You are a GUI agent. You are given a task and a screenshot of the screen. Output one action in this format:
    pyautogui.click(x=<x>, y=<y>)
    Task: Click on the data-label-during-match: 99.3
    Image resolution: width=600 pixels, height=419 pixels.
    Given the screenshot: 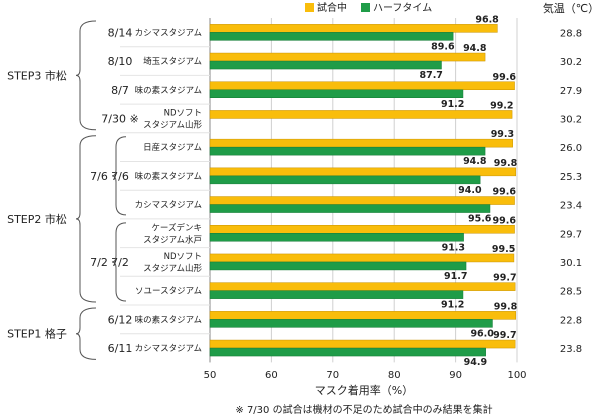 What is the action you would take?
    pyautogui.click(x=502, y=134)
    